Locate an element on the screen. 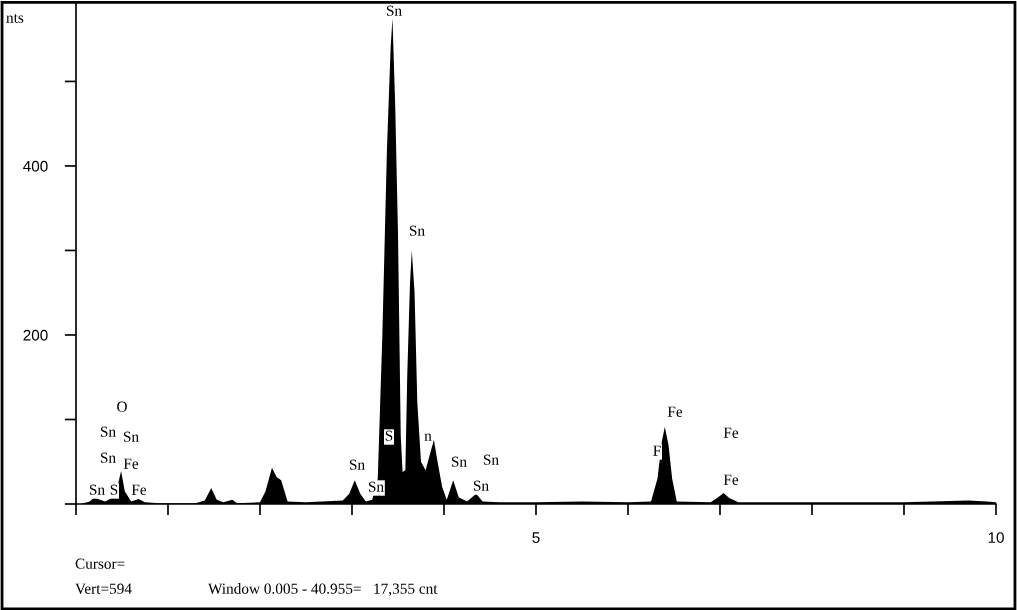  text: Window 0.005 - 40.955= 17,355 cnt is located at coordinates (323, 590).